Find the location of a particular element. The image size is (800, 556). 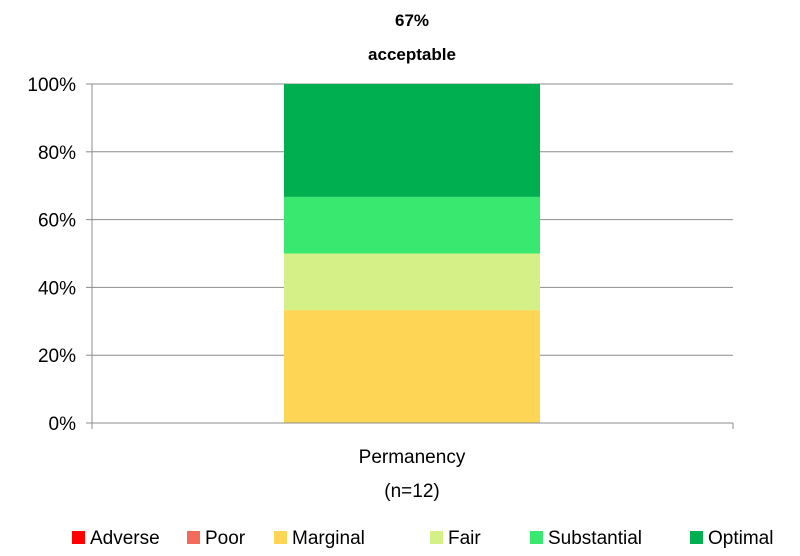

y-tick-label: 100% is located at coordinates (51, 85).